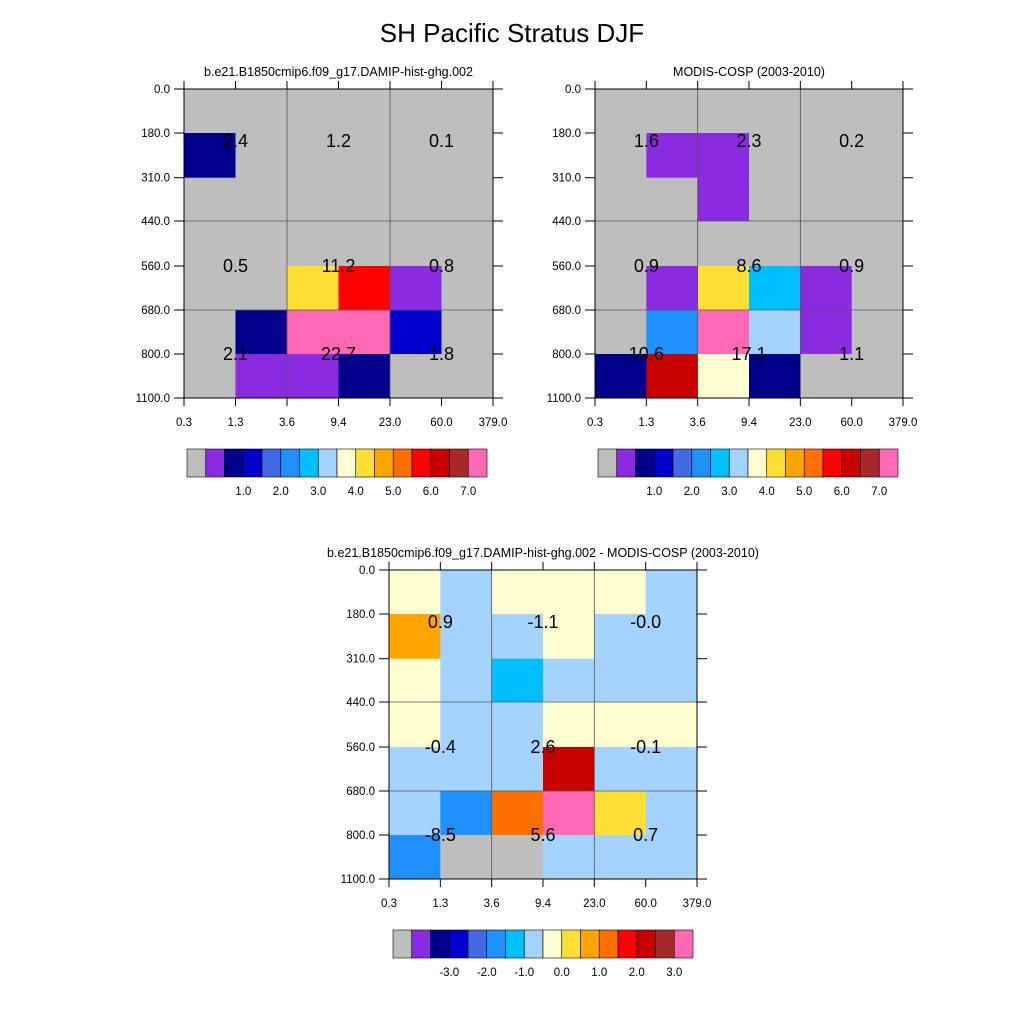 The image size is (1024, 1029). I want to click on colorbar-tick-label: -3.0, so click(449, 973).